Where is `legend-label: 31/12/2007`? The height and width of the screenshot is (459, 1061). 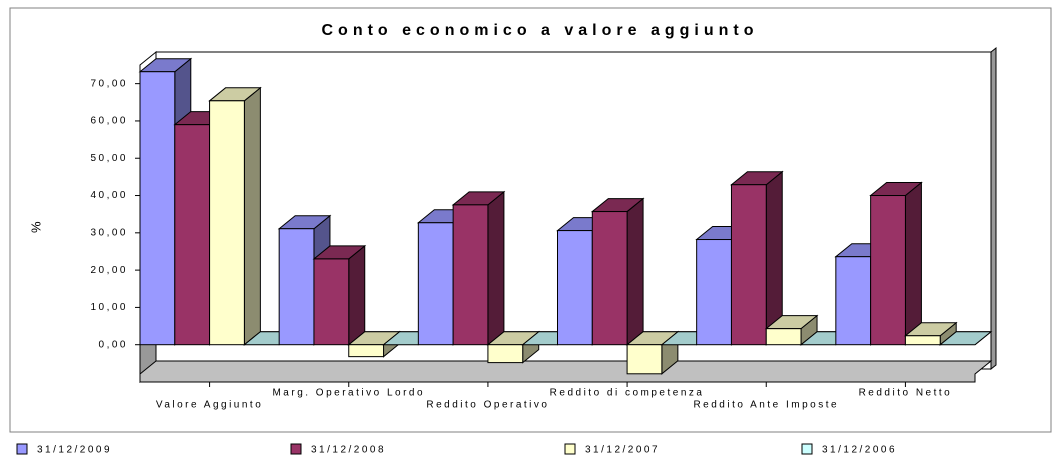 legend-label: 31/12/2007 is located at coordinates (622, 450).